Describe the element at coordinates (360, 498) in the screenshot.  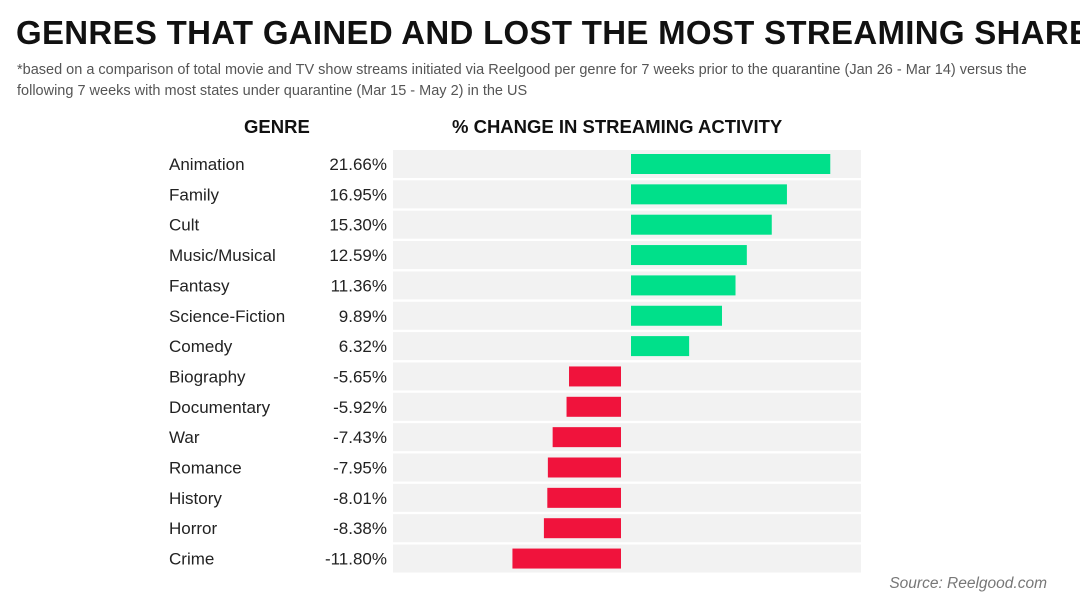
I see `value-label-history: -8.01%` at that location.